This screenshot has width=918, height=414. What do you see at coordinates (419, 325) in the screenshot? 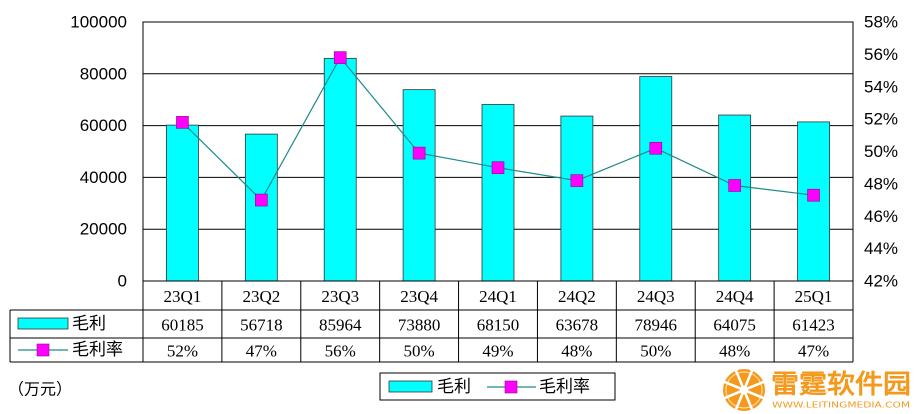
I see `table-cell-gross-profit: 73880` at bounding box center [419, 325].